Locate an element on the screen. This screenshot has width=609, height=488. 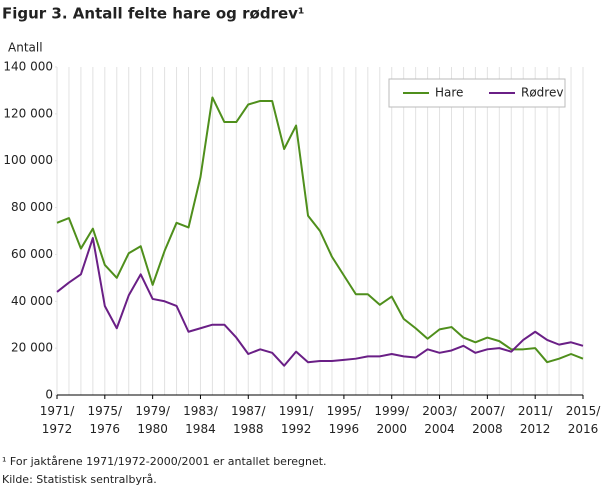
x-tick-line: 1971/ is located at coordinates (58, 411).